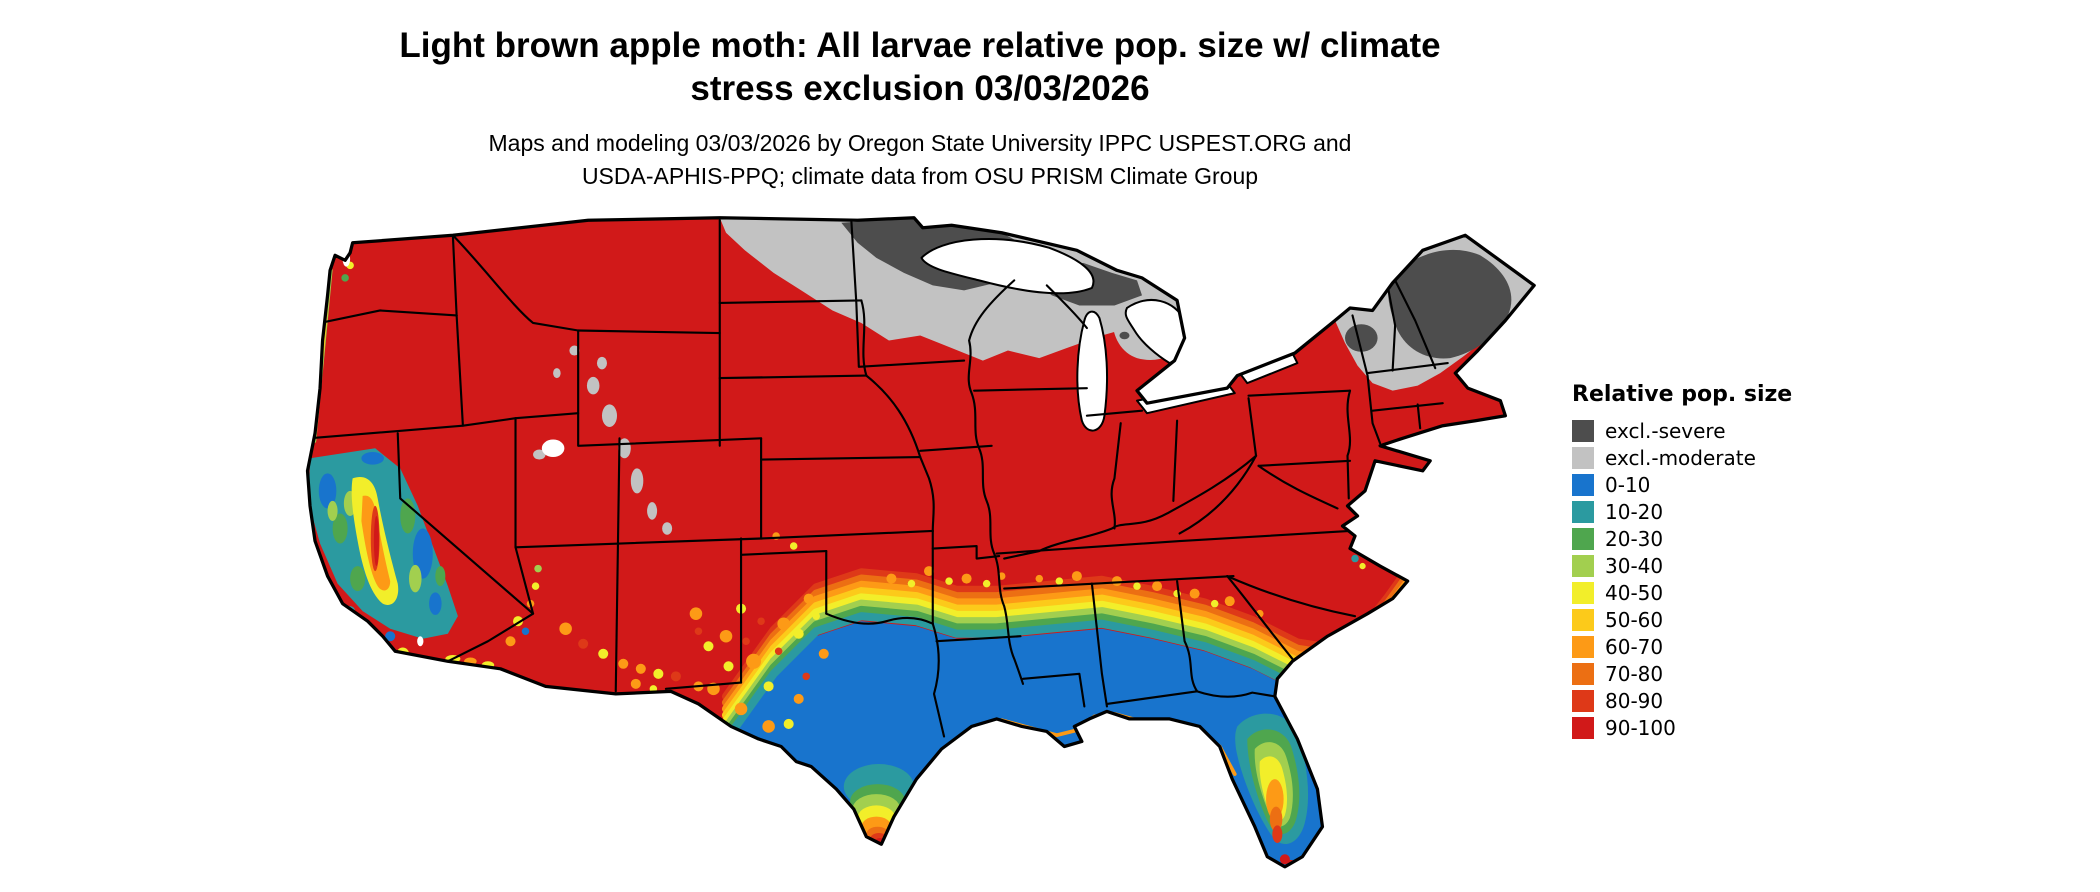 This screenshot has height=892, width=2100. Describe the element at coordinates (1634, 538) in the screenshot. I see `legend-label: 20-30` at that location.